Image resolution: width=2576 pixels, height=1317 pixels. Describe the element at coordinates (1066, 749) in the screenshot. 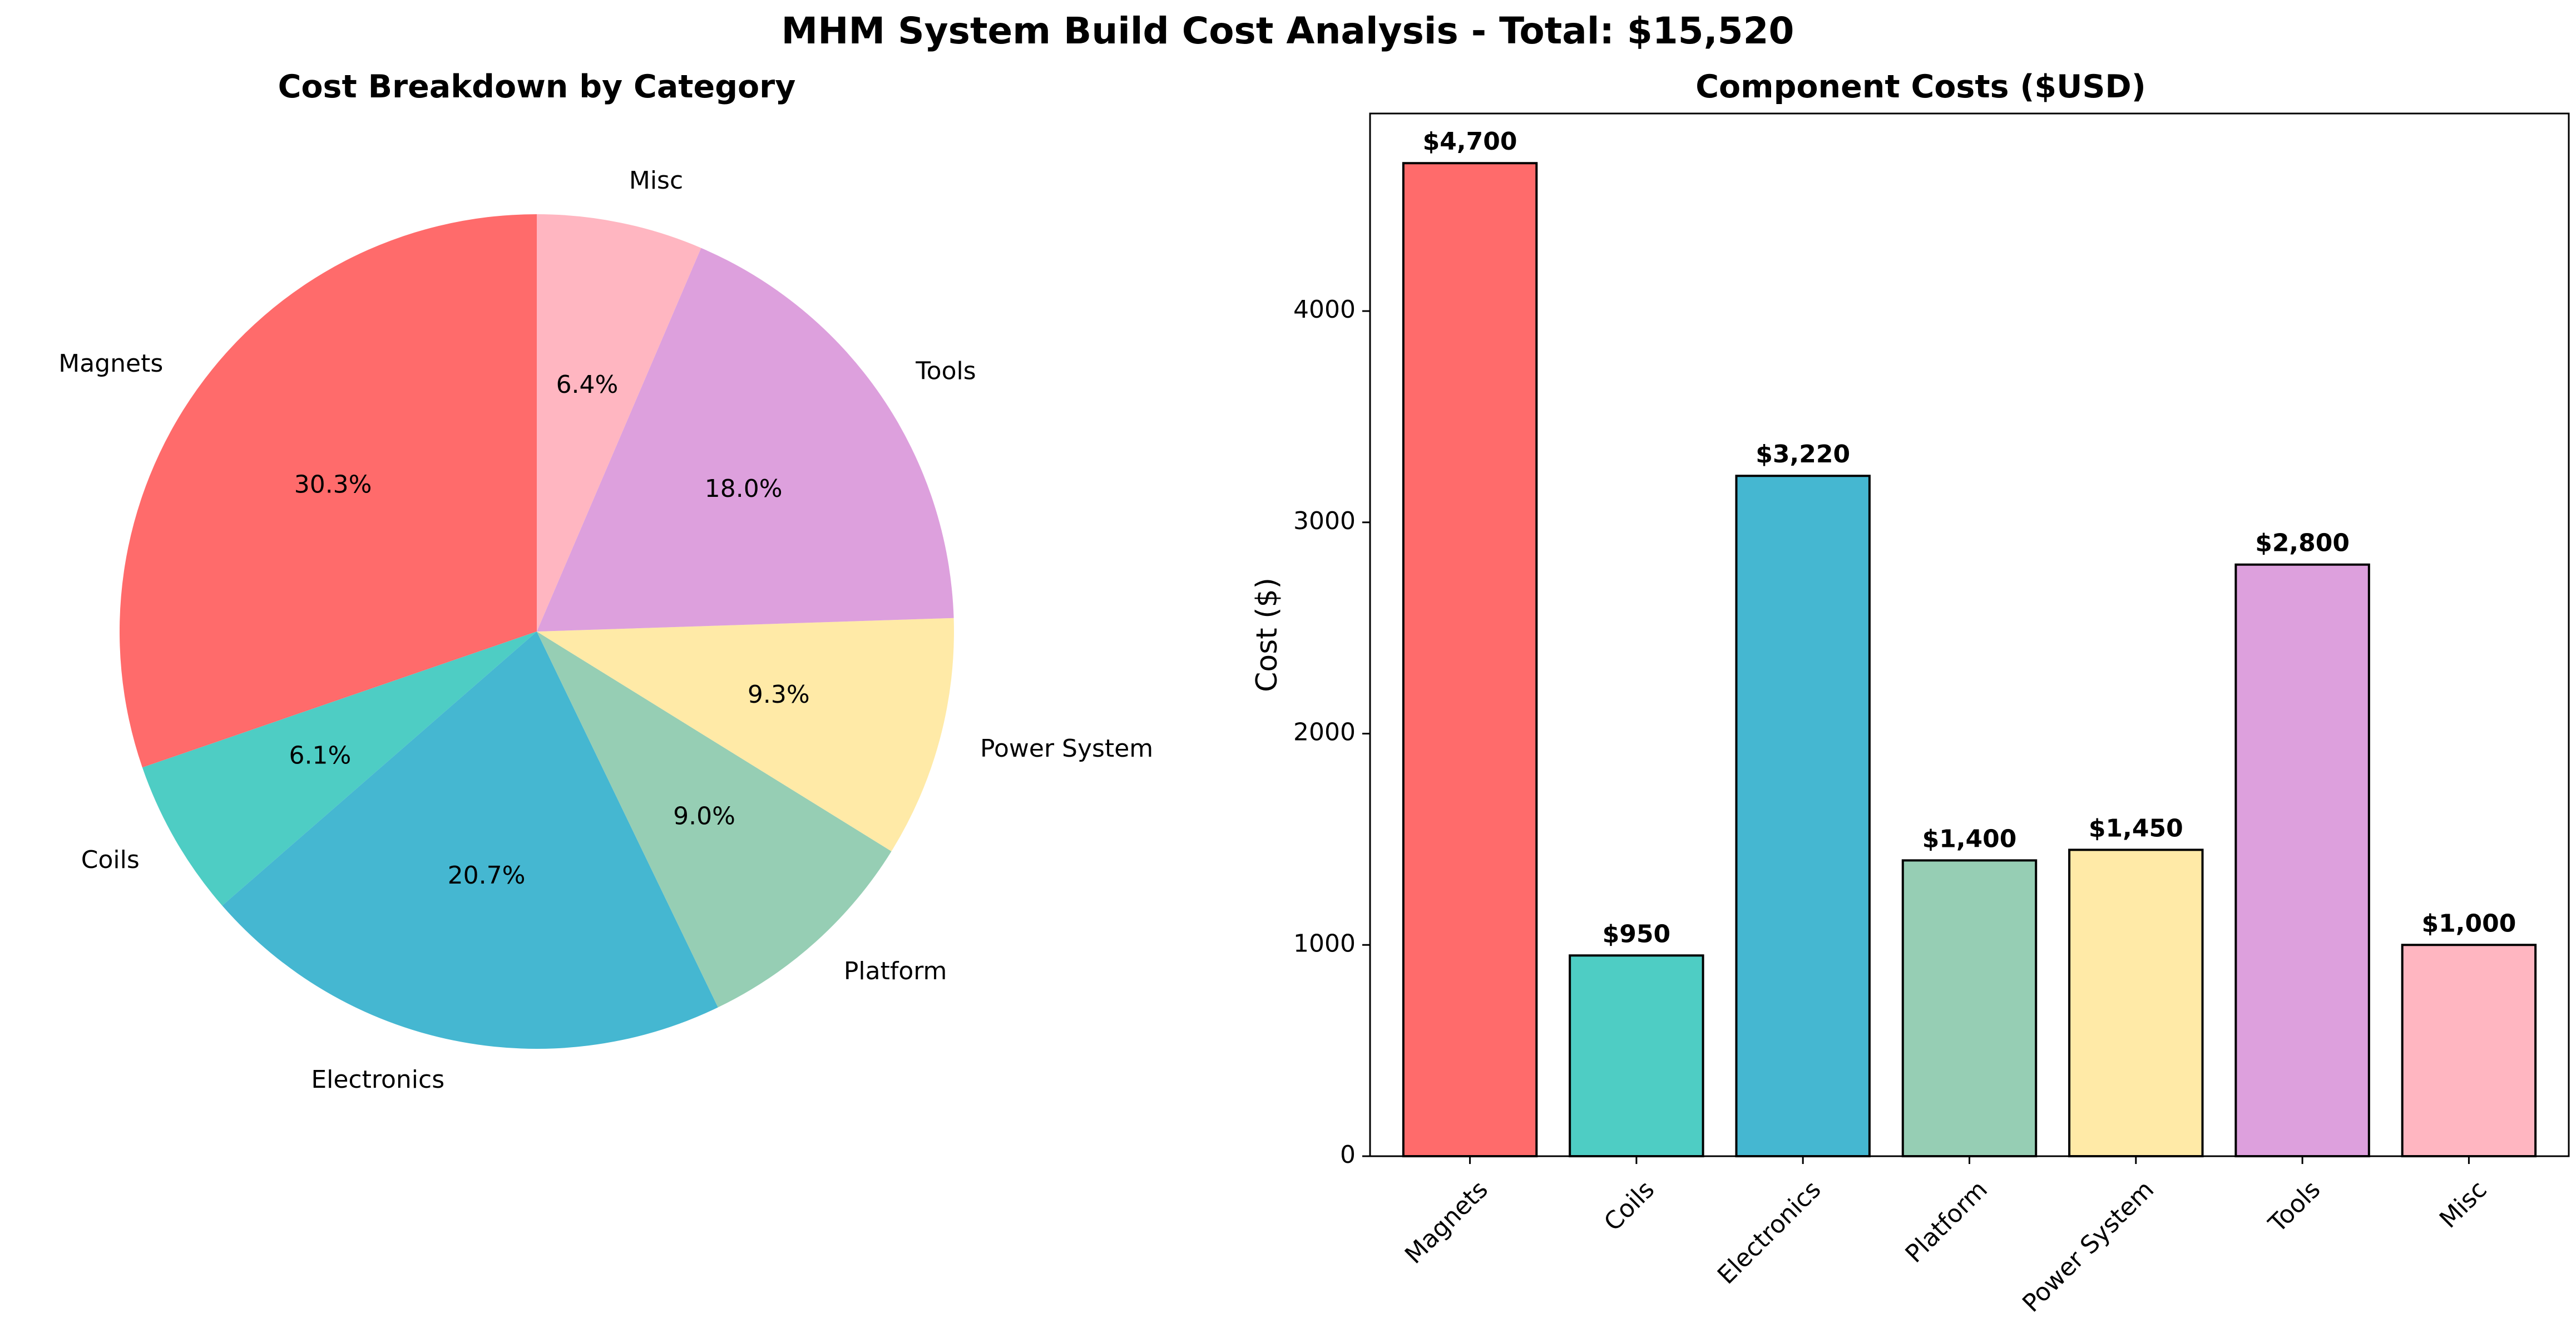

I see `pie-label-power-system: Power System` at that location.